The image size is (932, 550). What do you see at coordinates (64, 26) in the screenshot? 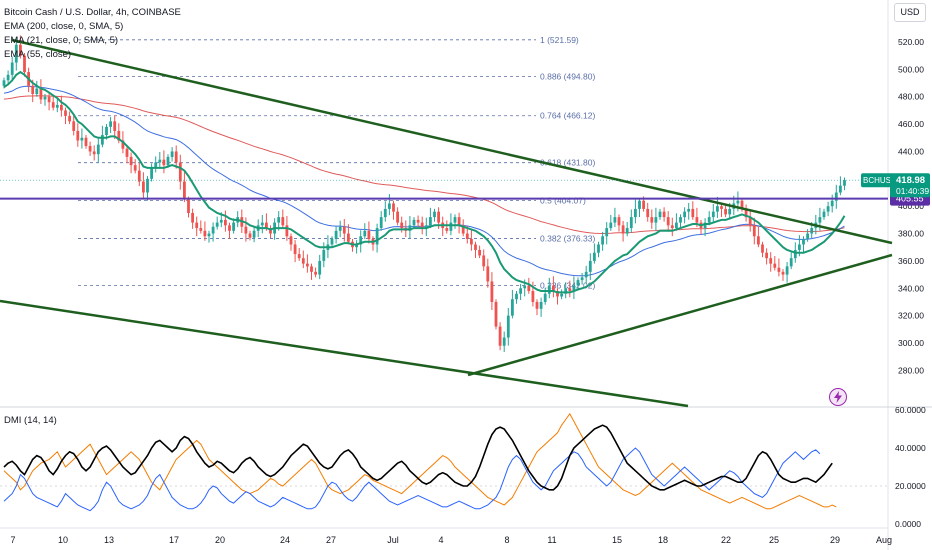
I see `ema-200-legend: EMA (200, close, 0, SMA, 5)` at bounding box center [64, 26].